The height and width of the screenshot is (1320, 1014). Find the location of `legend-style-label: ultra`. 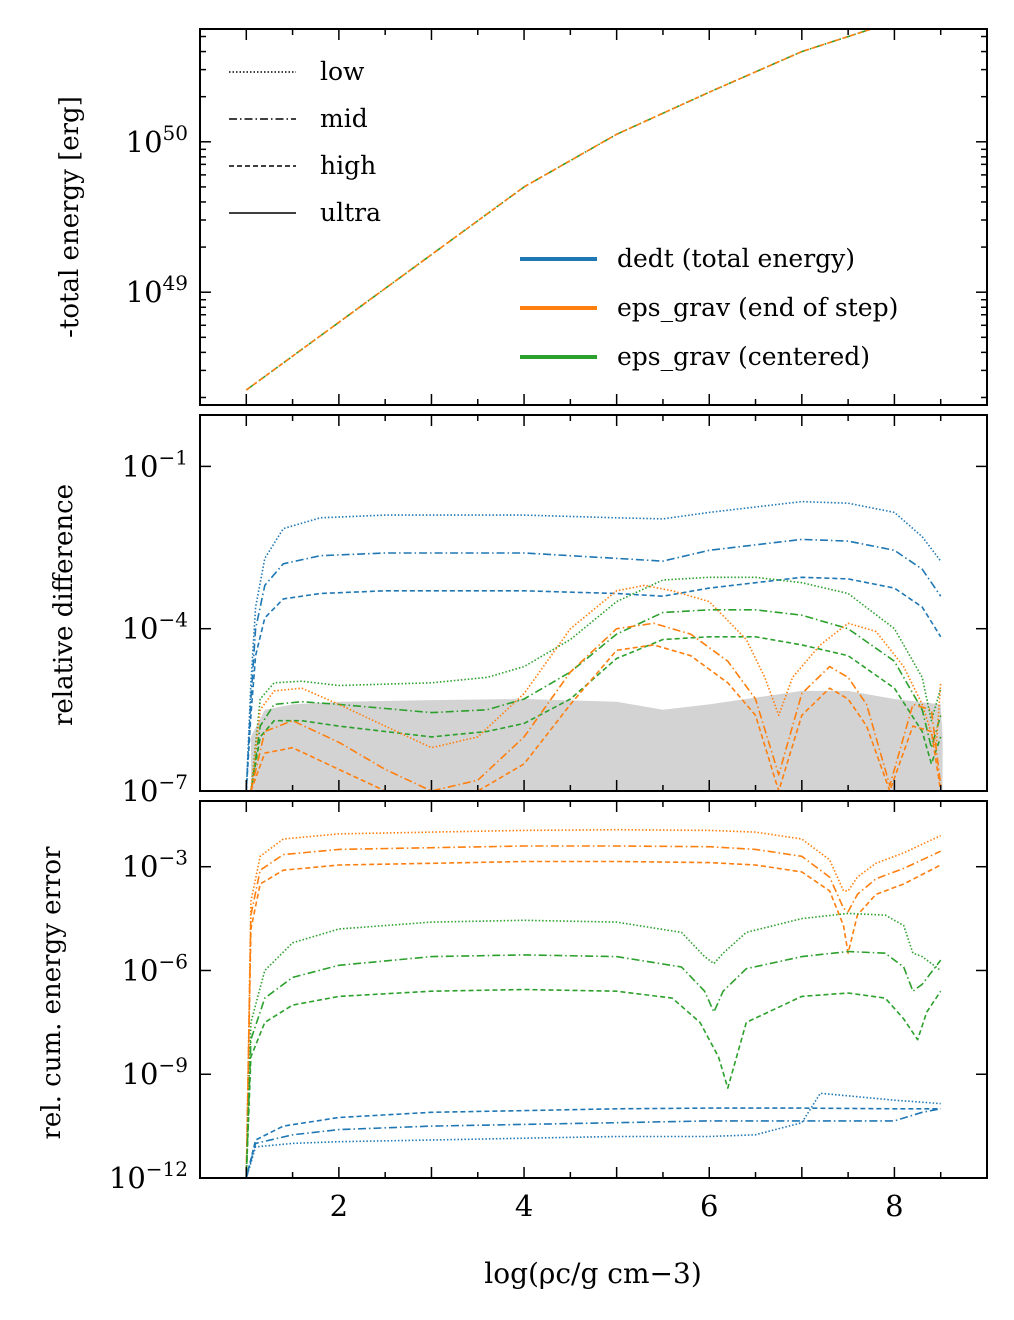

legend-style-label: ultra is located at coordinates (350, 212).